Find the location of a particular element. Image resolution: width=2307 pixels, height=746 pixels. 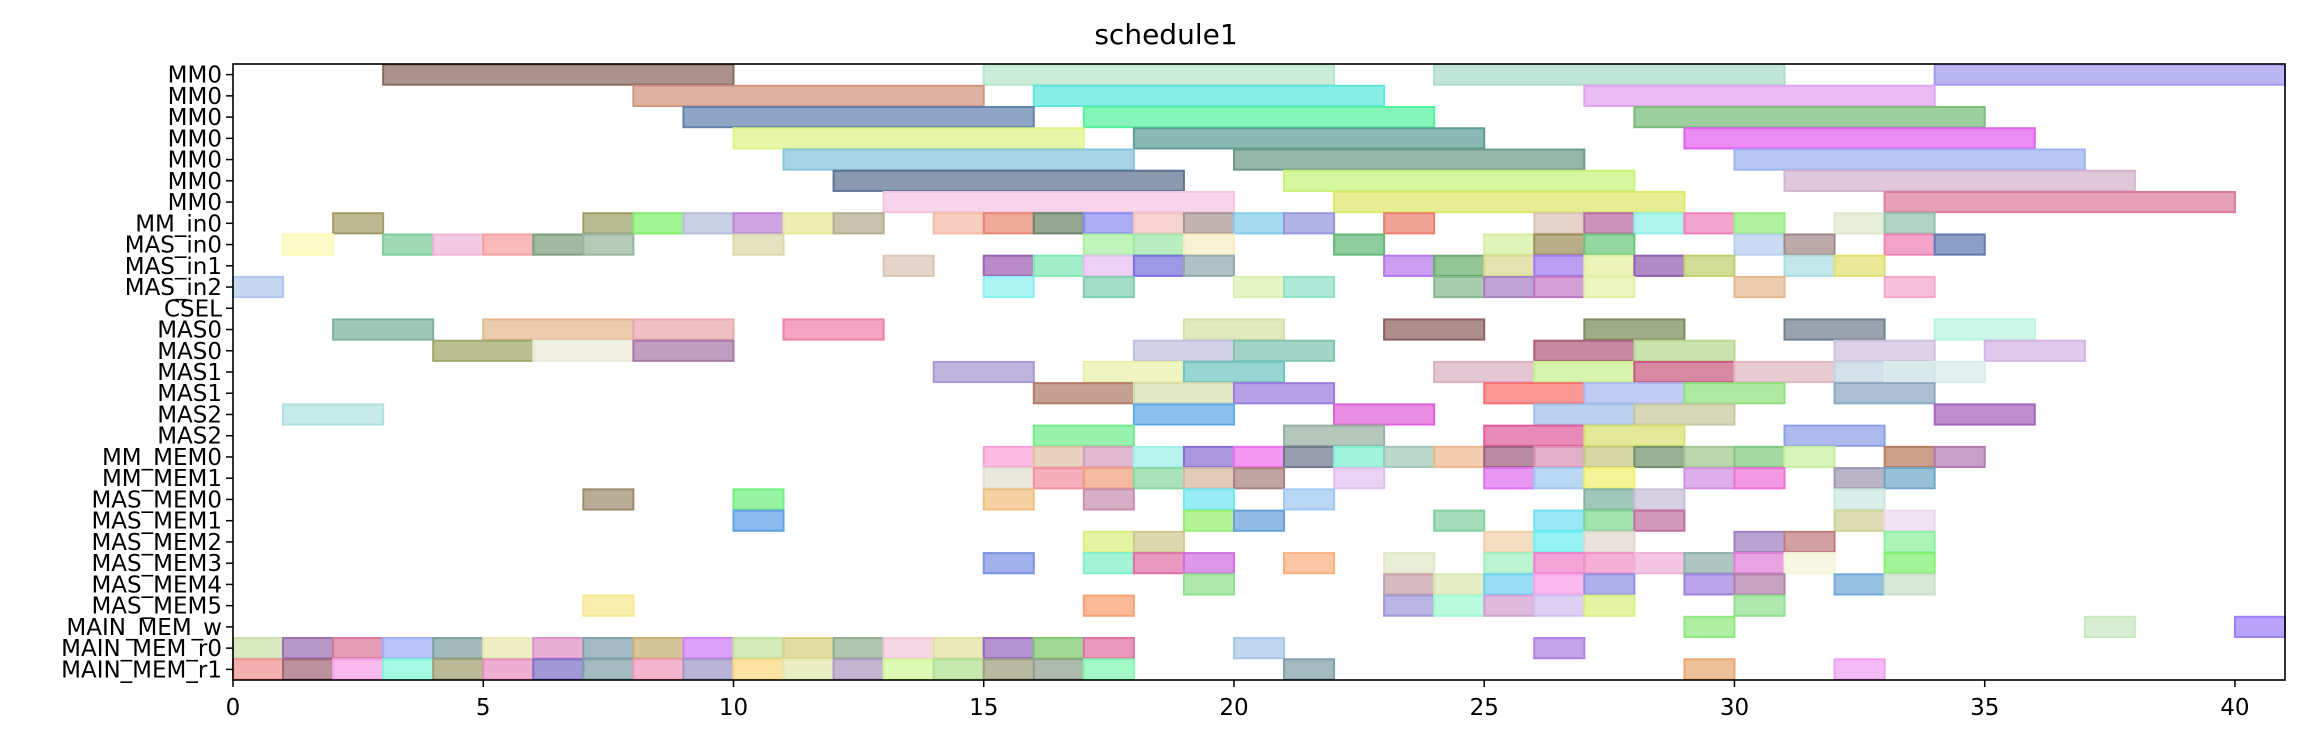

y-tick-label: MAS2 is located at coordinates (189, 415).